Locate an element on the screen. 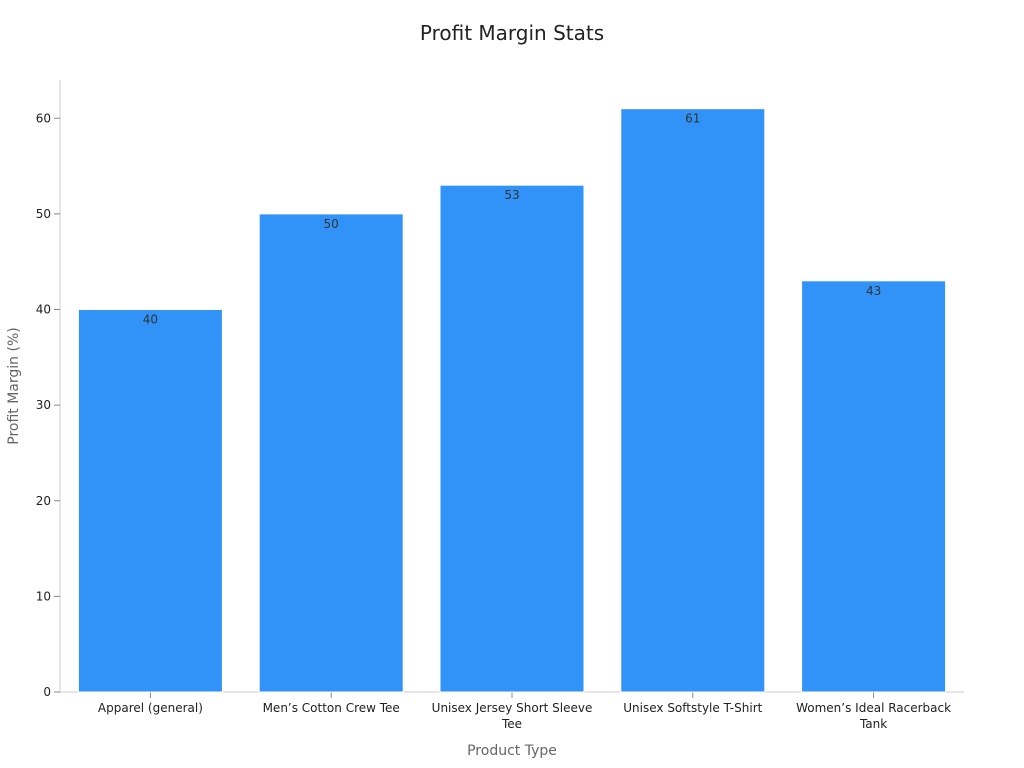 The width and height of the screenshot is (1024, 768). y-axis-title: Profit Margin (%) is located at coordinates (14, 385).